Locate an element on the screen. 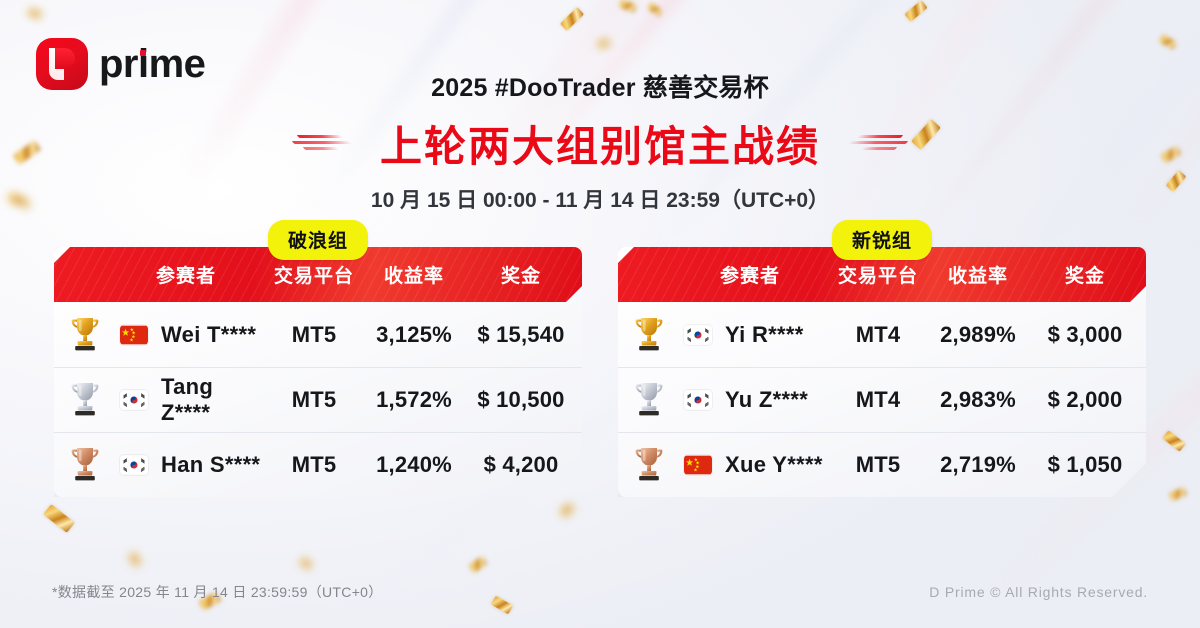  header-title-row: 上轮两大组别馆主战绩 is located at coordinates (600, 143).